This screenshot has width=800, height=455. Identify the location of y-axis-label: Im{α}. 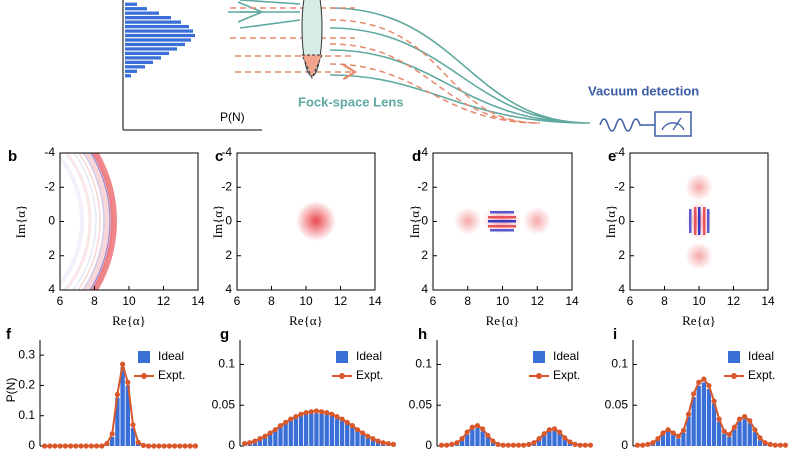
(217, 222).